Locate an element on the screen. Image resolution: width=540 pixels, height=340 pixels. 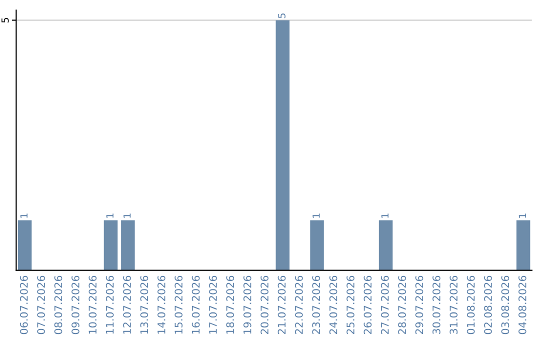
x-tick-label: 21.07.2026 is located at coordinates (282, 305).